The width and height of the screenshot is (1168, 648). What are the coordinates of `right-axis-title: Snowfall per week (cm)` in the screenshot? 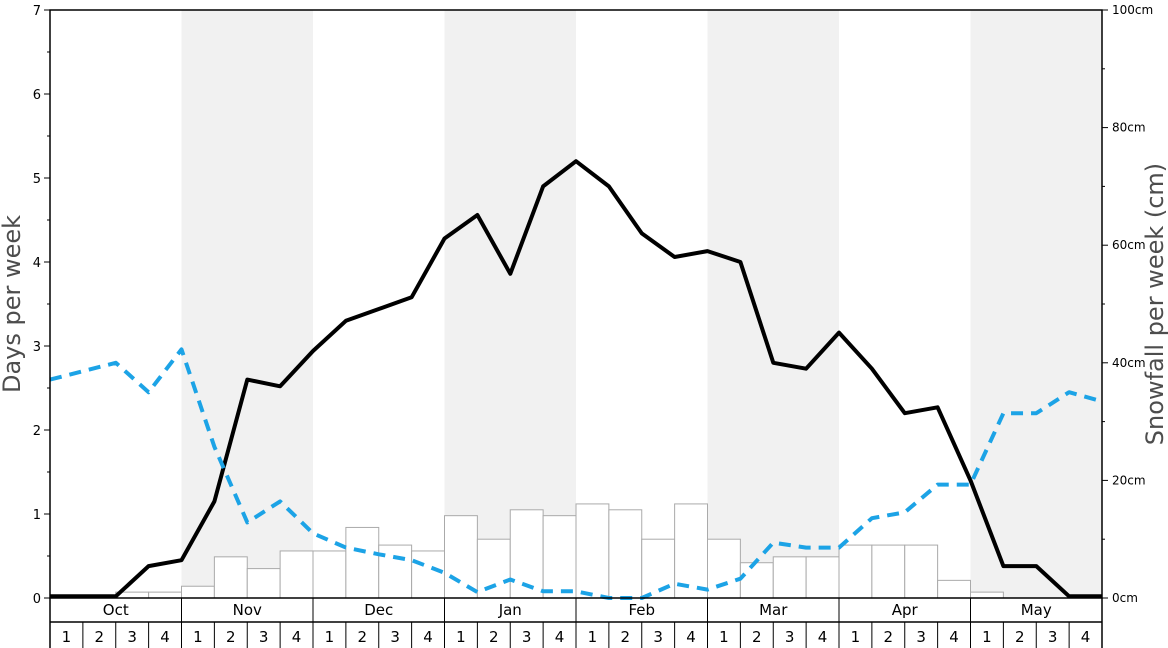 It's located at (1154, 304).